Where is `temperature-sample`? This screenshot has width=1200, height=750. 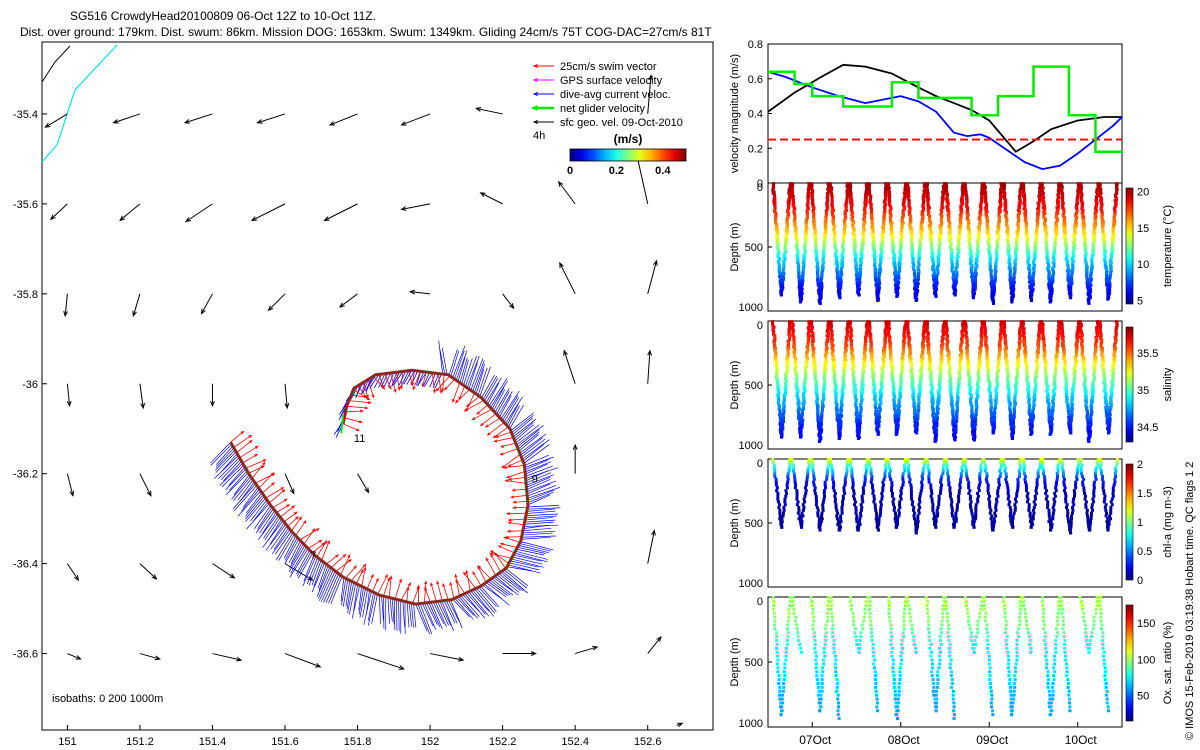
temperature-sample is located at coordinates (891, 222).